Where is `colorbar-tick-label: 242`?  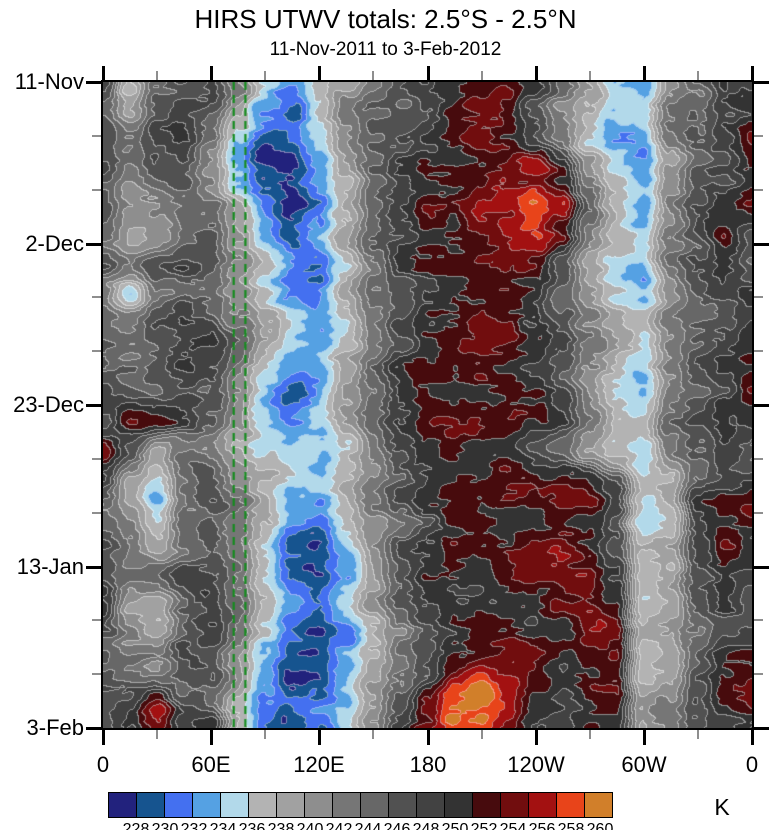
colorbar-tick-label: 242 is located at coordinates (339, 825).